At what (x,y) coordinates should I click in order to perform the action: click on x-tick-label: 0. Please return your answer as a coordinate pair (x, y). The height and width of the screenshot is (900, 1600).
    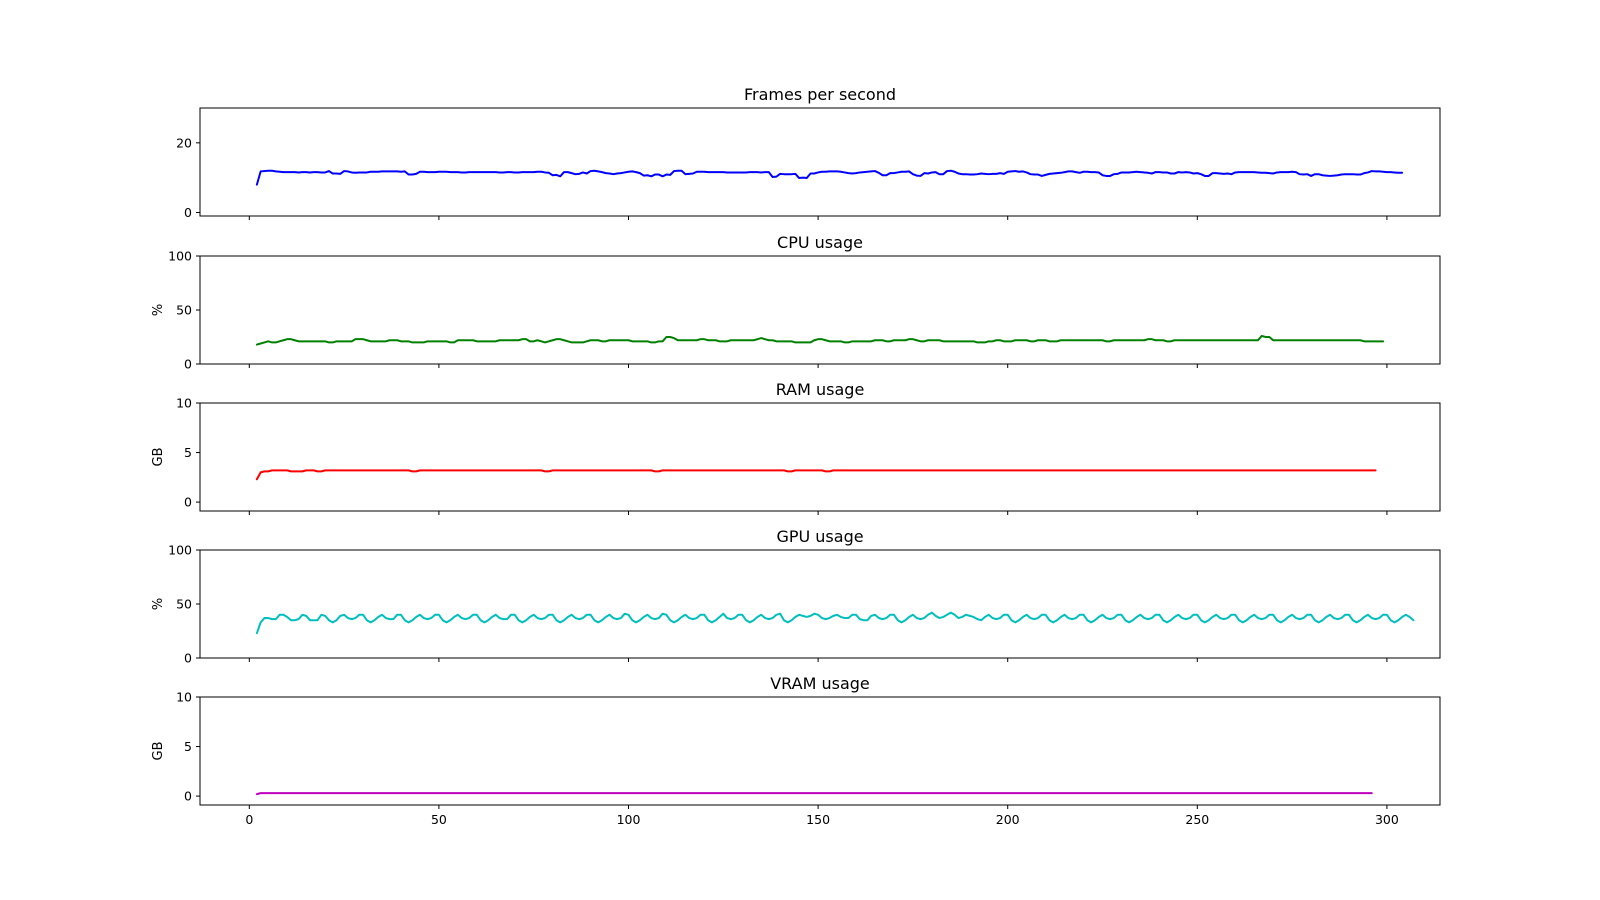
    Looking at the image, I should click on (249, 819).